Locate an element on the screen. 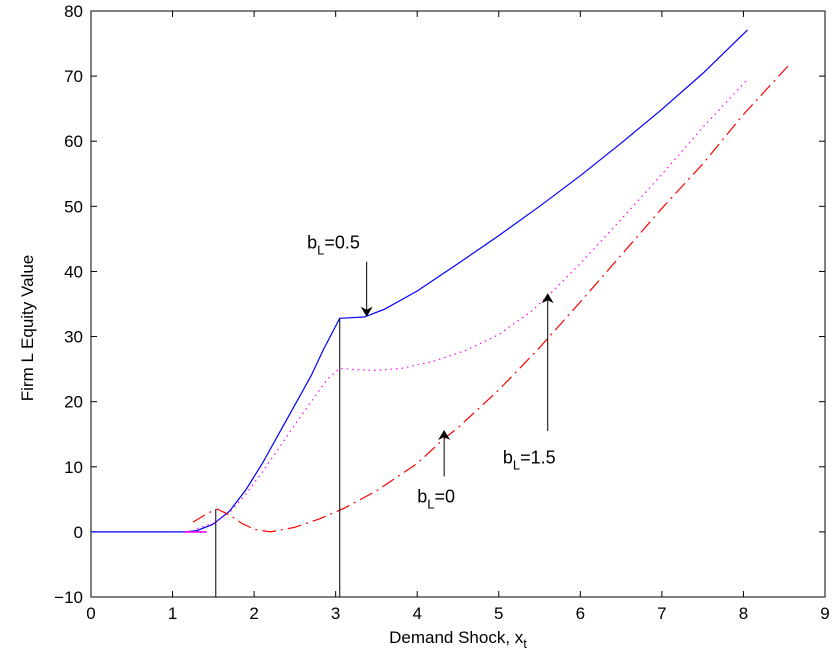 The image size is (835, 663). y-tick-label: 0 is located at coordinates (78, 532).